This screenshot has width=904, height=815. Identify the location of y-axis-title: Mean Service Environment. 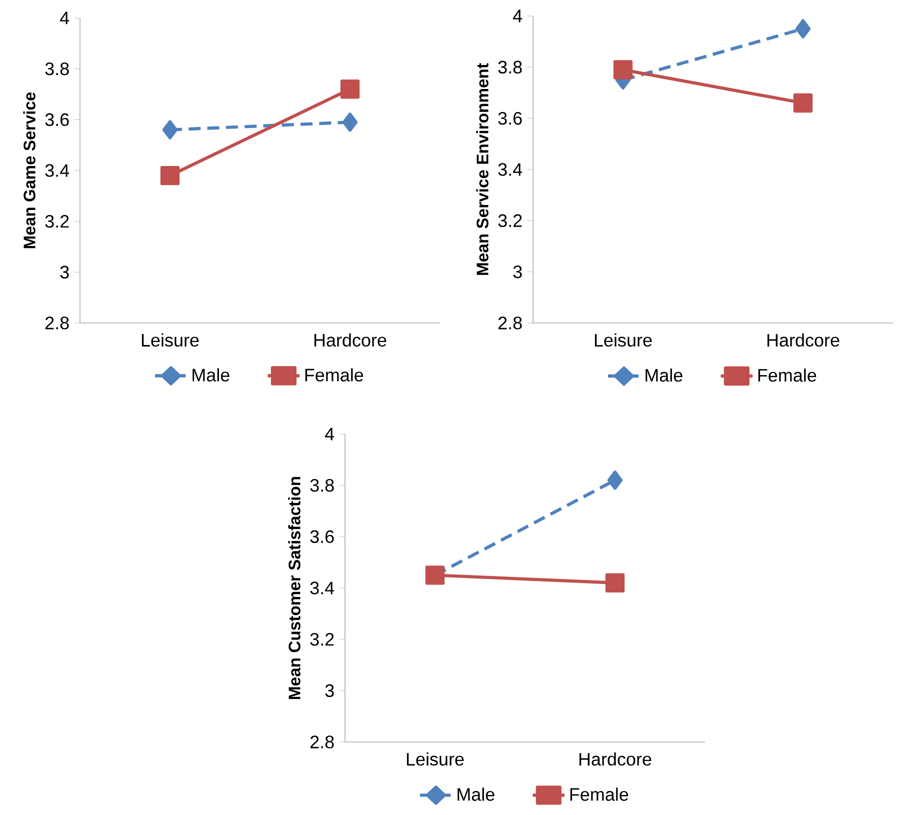
(482, 169).